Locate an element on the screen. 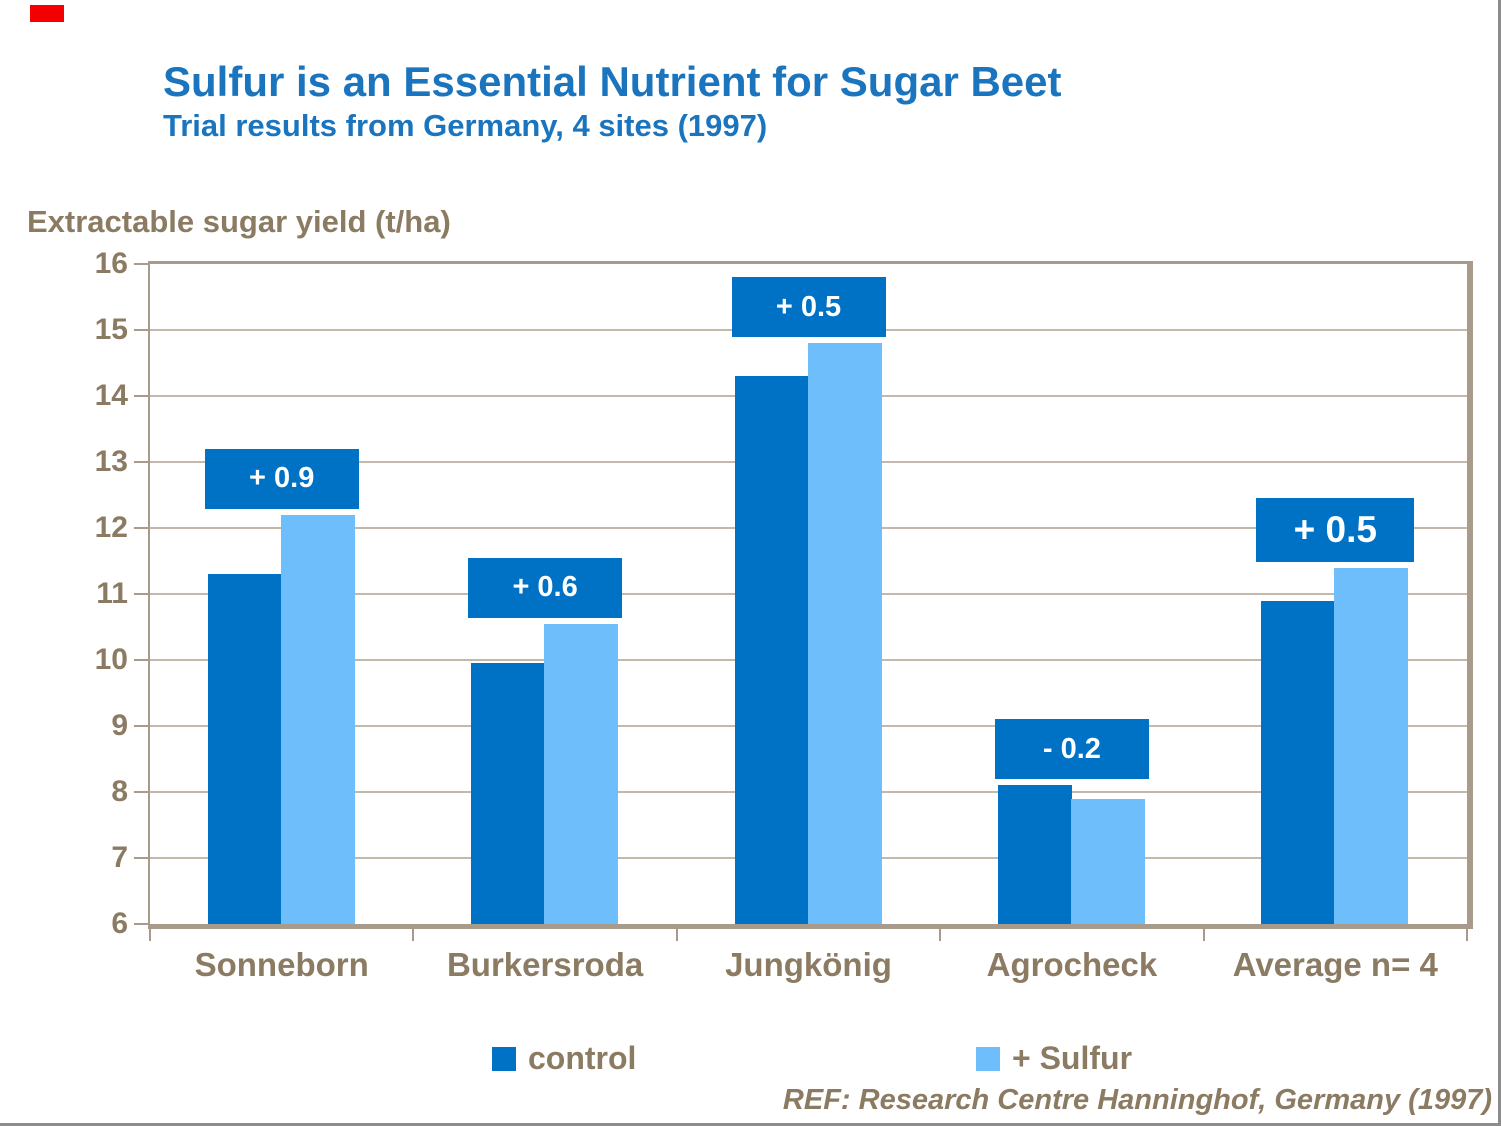 The height and width of the screenshot is (1126, 1501). bar-control-jungkönig is located at coordinates (771, 650).